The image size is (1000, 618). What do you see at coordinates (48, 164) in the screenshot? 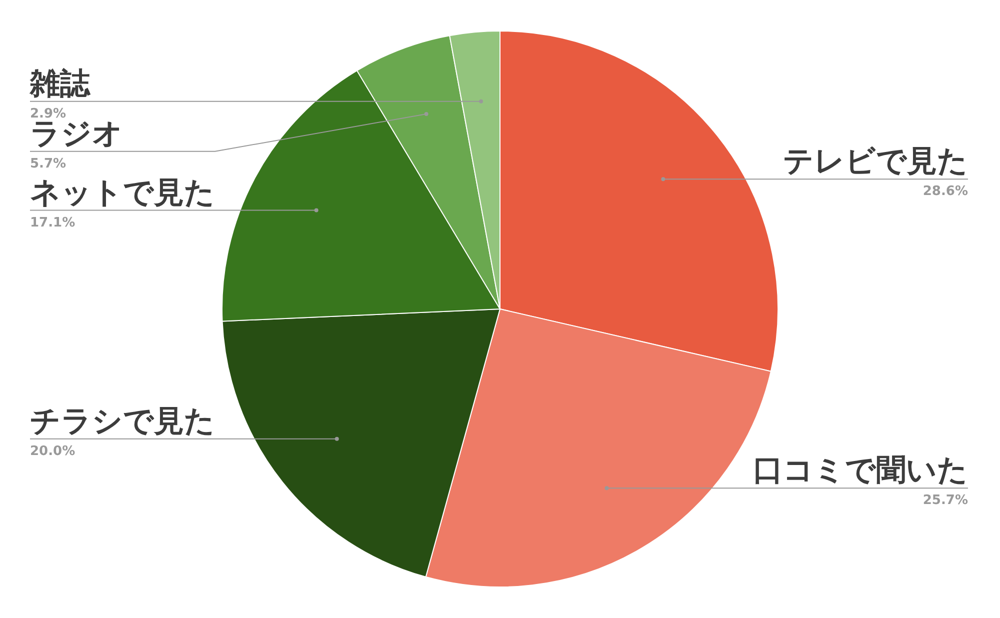
I see `data-label: 5.7%` at bounding box center [48, 164].